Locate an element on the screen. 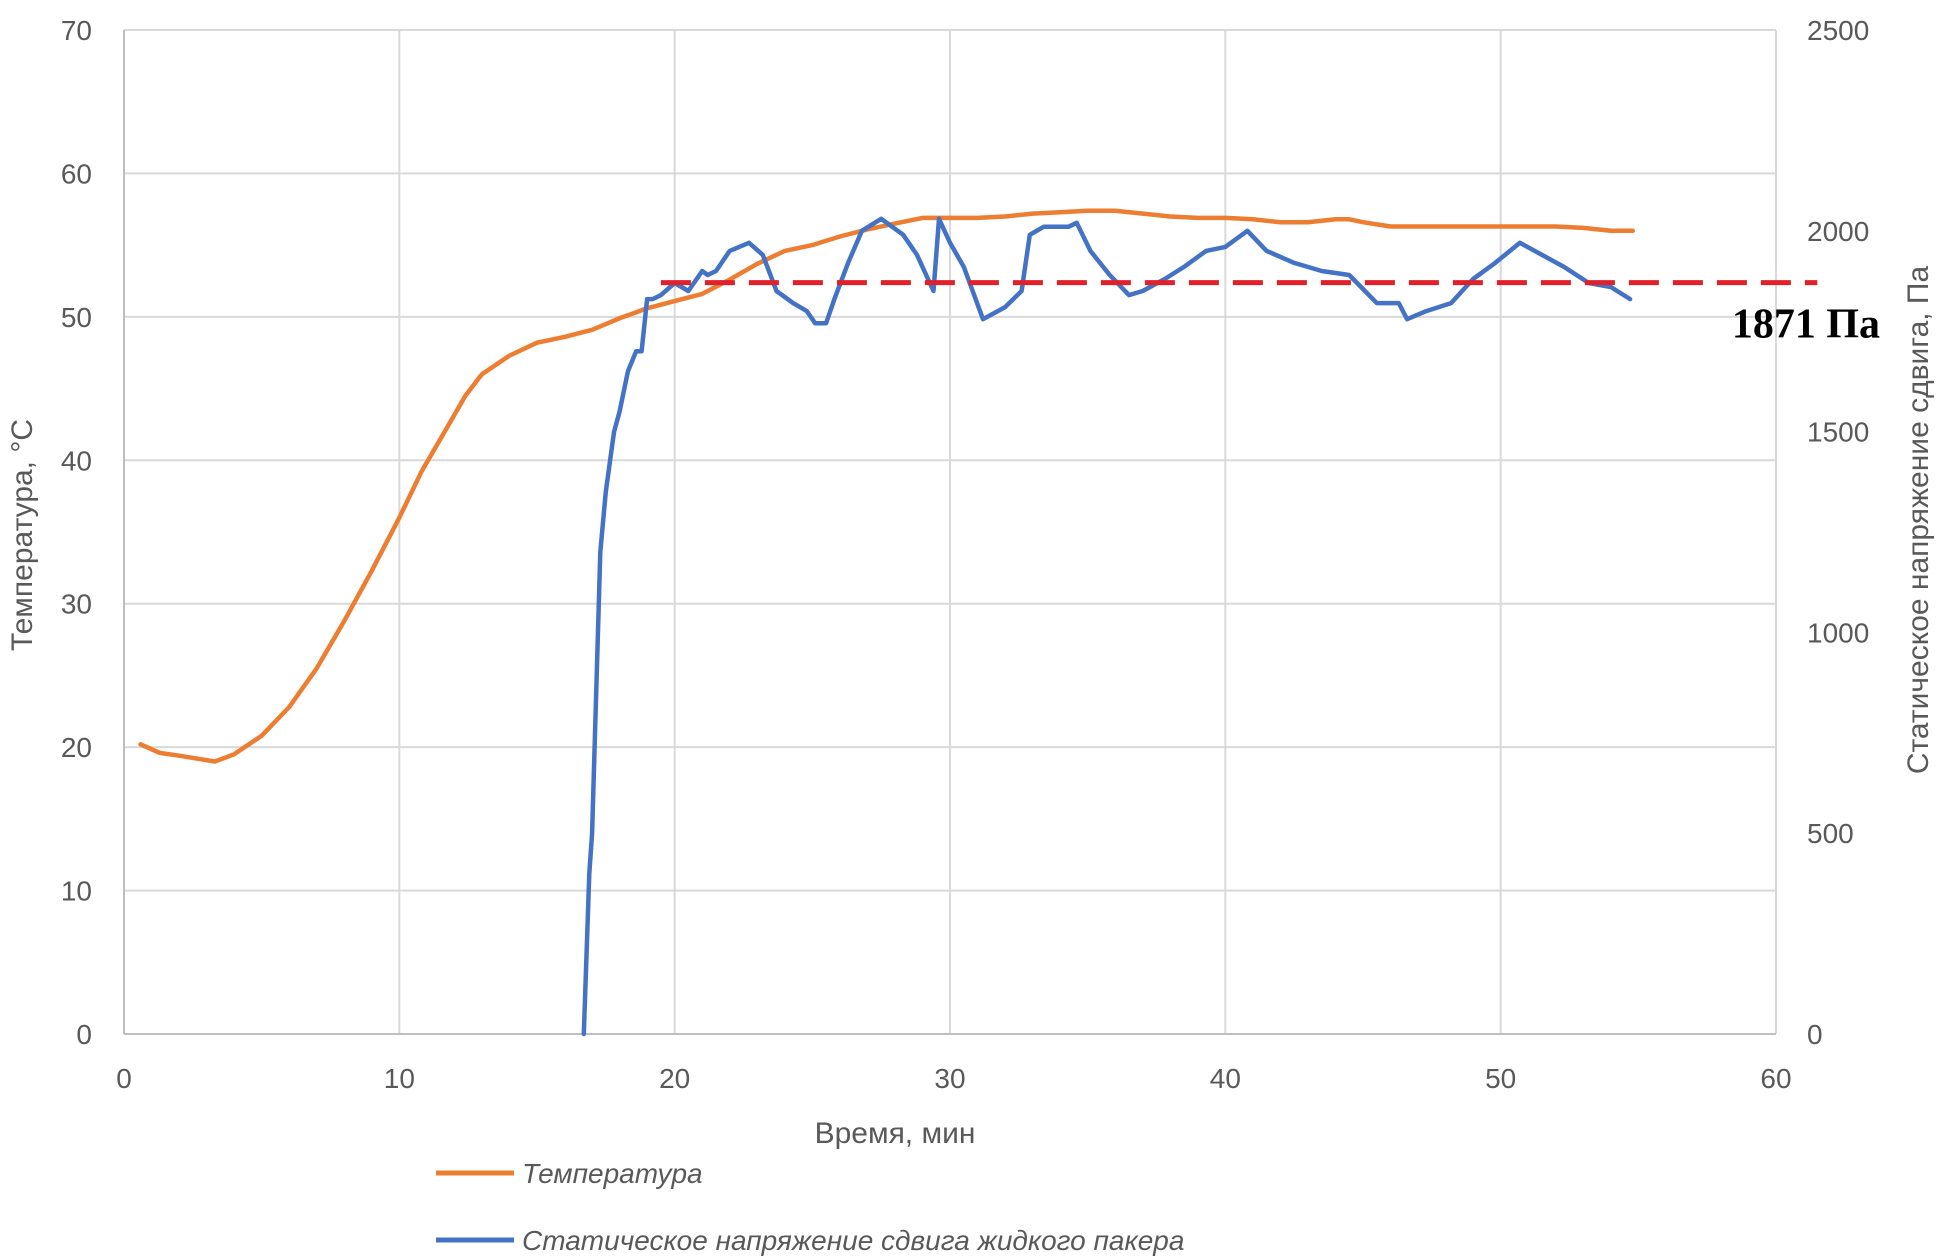 The image size is (1944, 1260). reference-line-group: 1871 Па is located at coordinates (1270, 314).